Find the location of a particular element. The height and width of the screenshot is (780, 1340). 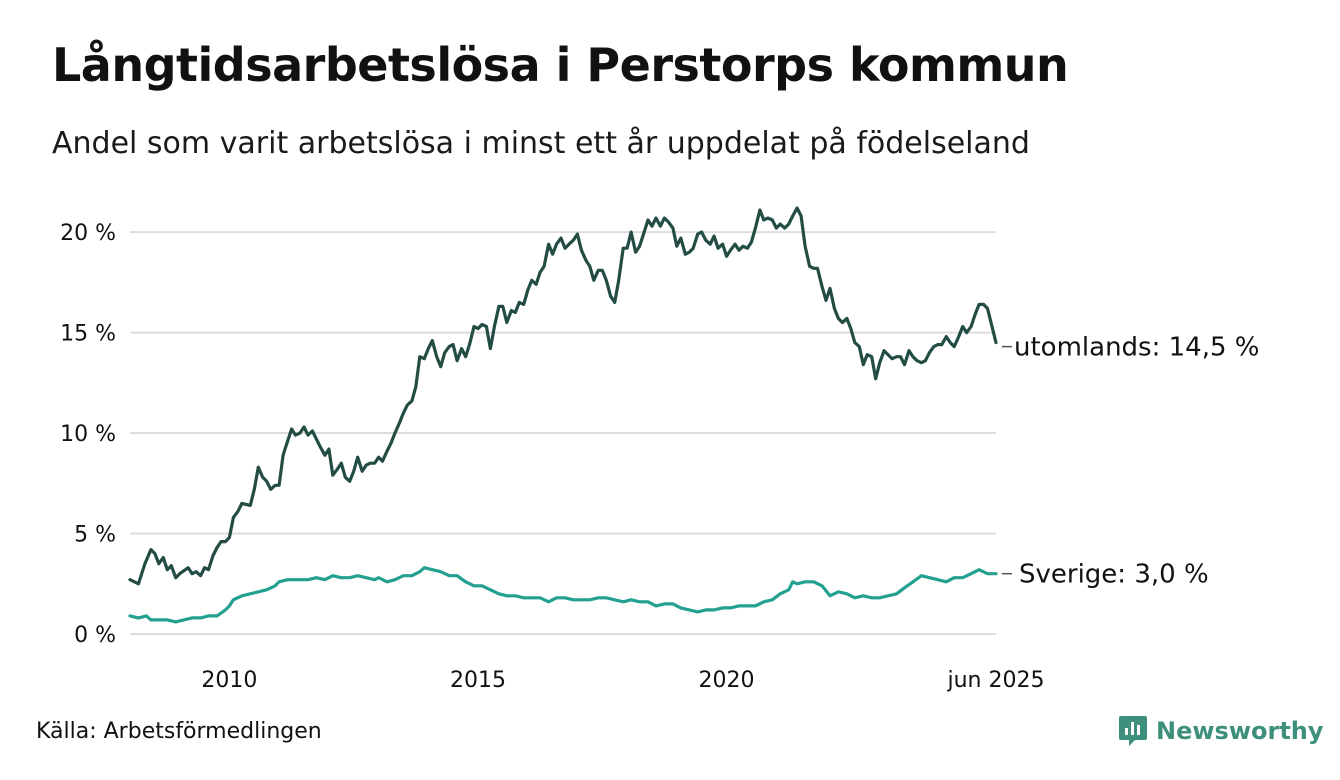

series-end-labels: utomlands: 14,5 % Sverige: 3,0 % is located at coordinates (1130, 461).